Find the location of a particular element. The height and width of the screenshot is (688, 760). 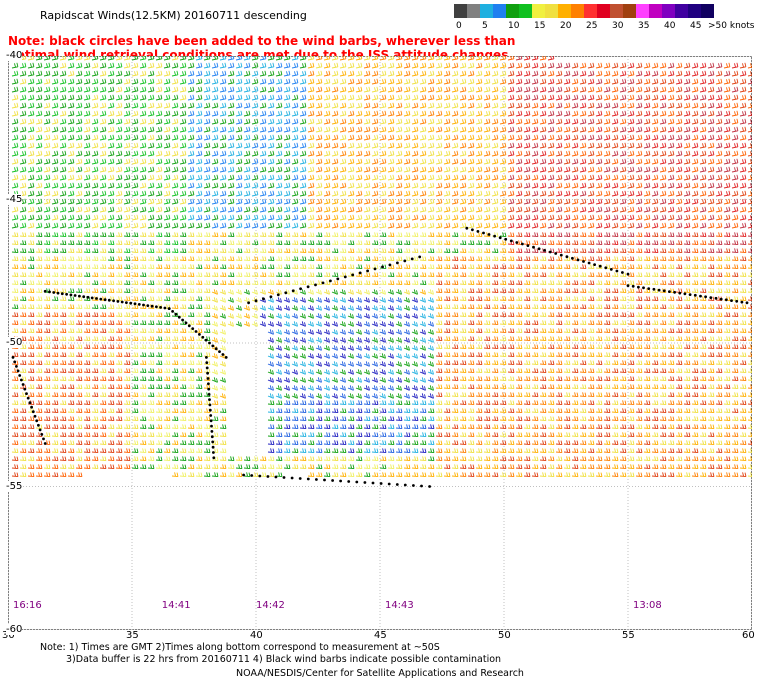

legend-label: 30 is located at coordinates (618, 26).